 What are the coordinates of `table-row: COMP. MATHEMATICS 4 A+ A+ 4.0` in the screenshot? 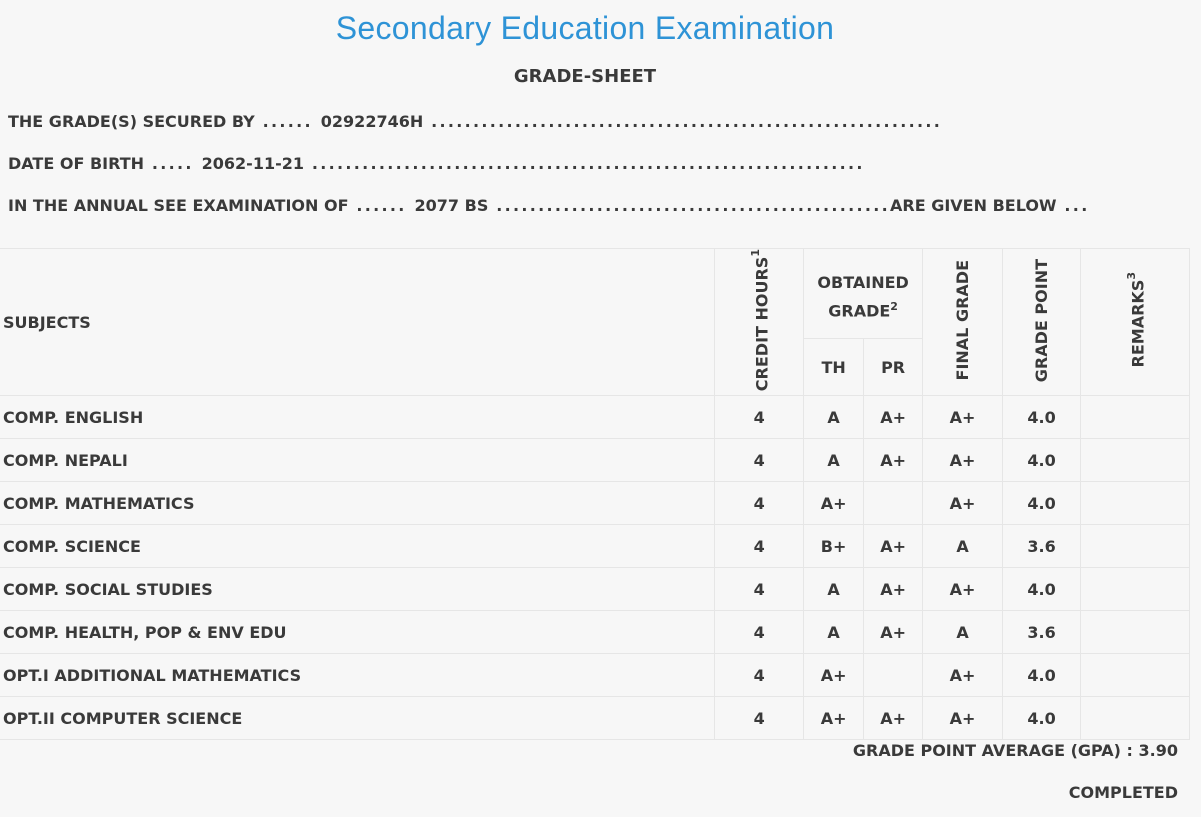 It's located at (595, 503).